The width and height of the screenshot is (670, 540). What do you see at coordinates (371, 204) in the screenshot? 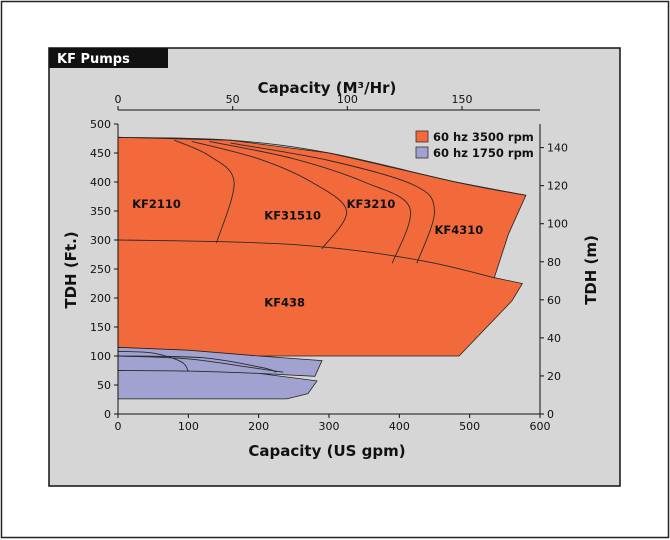
I see `region-label-kf3210: KF3210` at bounding box center [371, 204].